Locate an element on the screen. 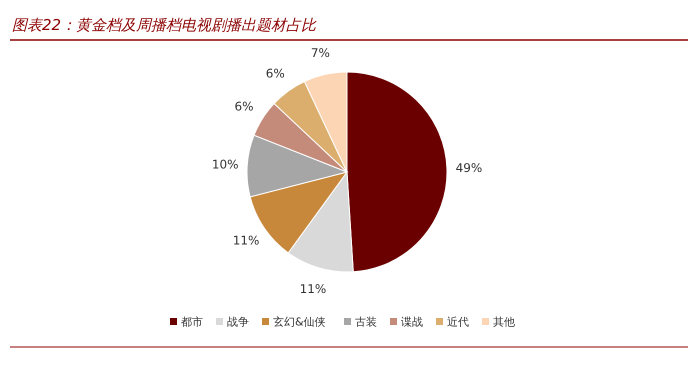 Image resolution: width=698 pixels, height=373 pixels. legend-label: 谍战 is located at coordinates (412, 322).